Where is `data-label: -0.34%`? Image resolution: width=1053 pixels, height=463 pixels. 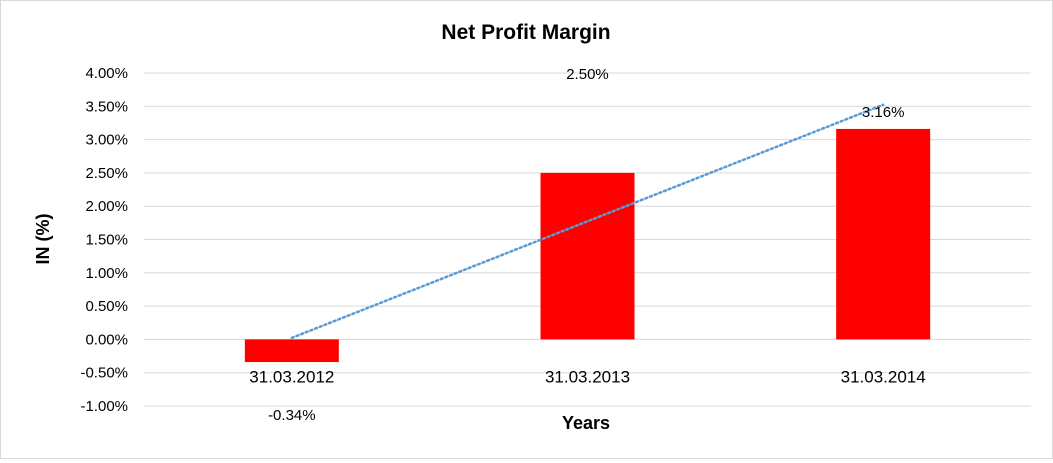
data-label: -0.34% is located at coordinates (292, 415).